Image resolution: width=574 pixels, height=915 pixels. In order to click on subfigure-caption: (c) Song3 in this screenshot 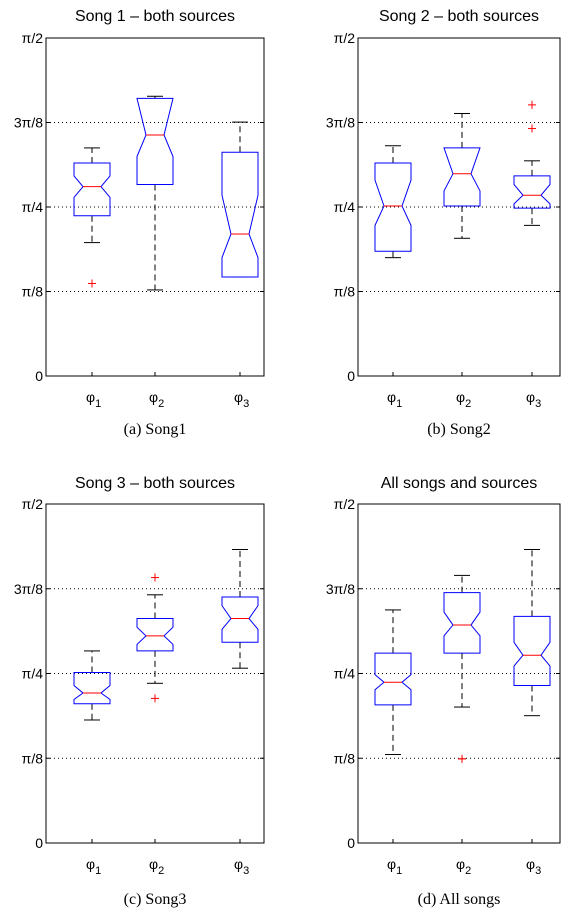, I will do `click(155, 899)`.